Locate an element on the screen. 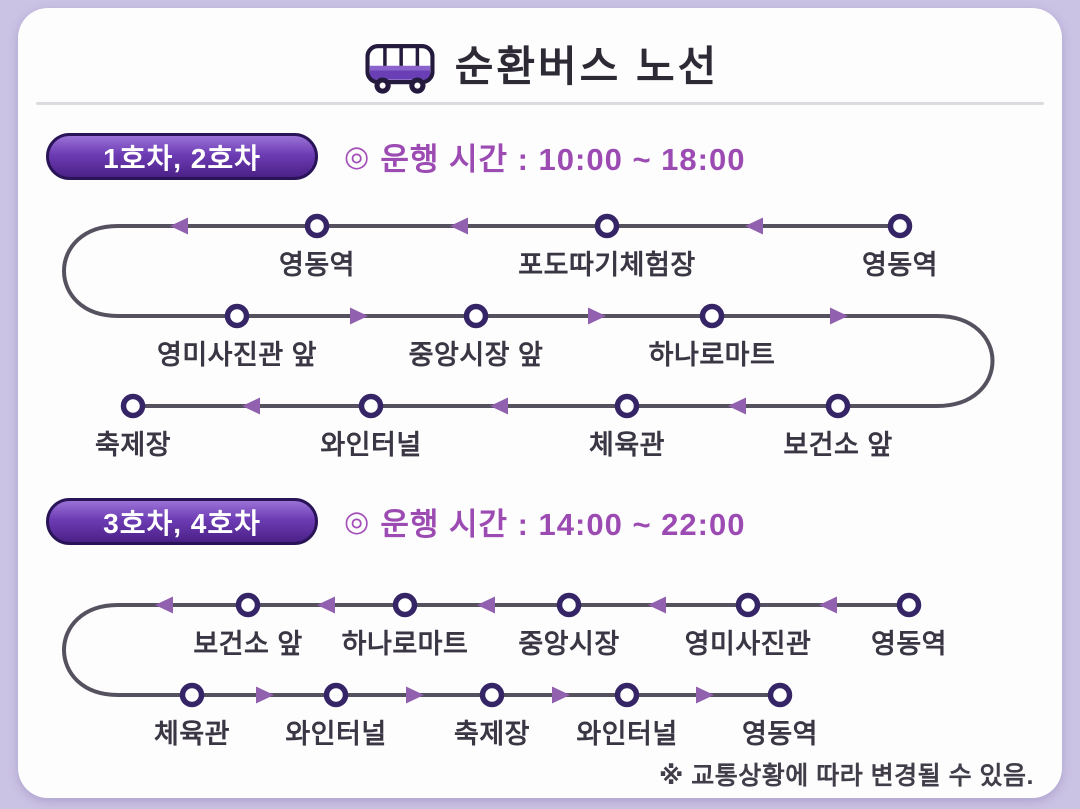  operating-hours-text: 운행 시간 : 10:00 ~ 18:00 is located at coordinates (563, 159).